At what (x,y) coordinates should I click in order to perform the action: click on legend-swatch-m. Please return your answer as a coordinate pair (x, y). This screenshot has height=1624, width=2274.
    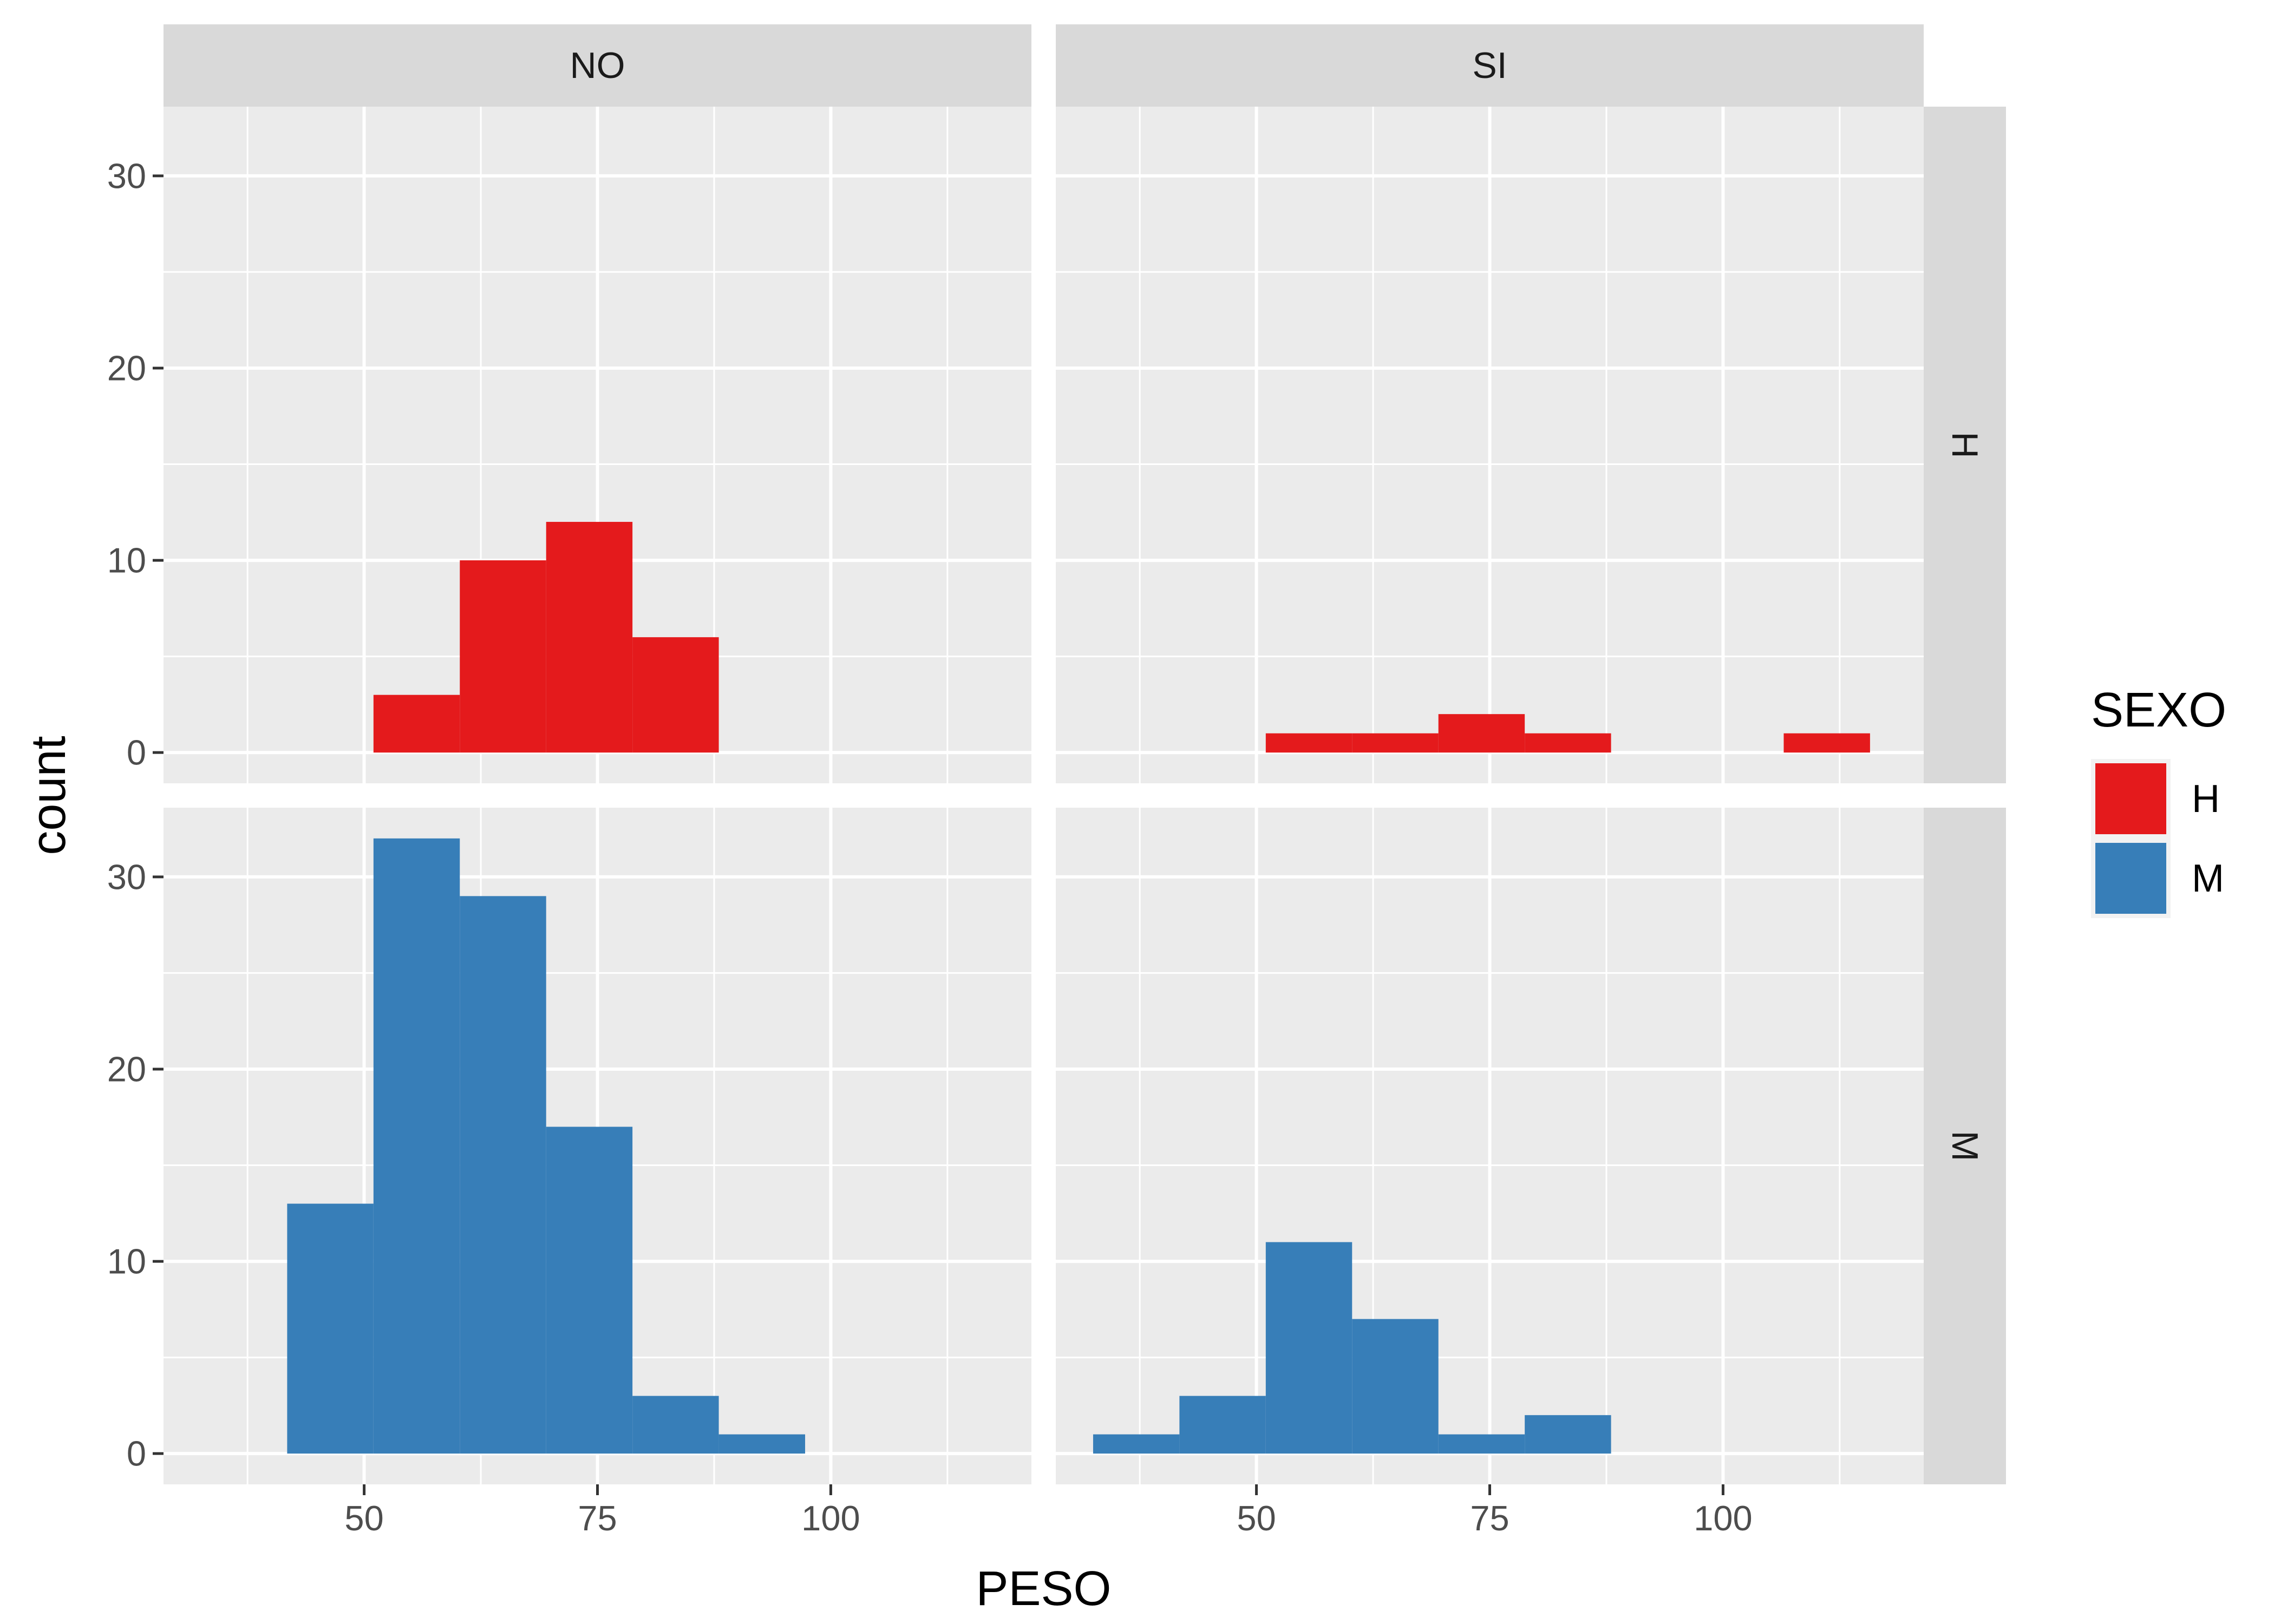
    Looking at the image, I should click on (2131, 878).